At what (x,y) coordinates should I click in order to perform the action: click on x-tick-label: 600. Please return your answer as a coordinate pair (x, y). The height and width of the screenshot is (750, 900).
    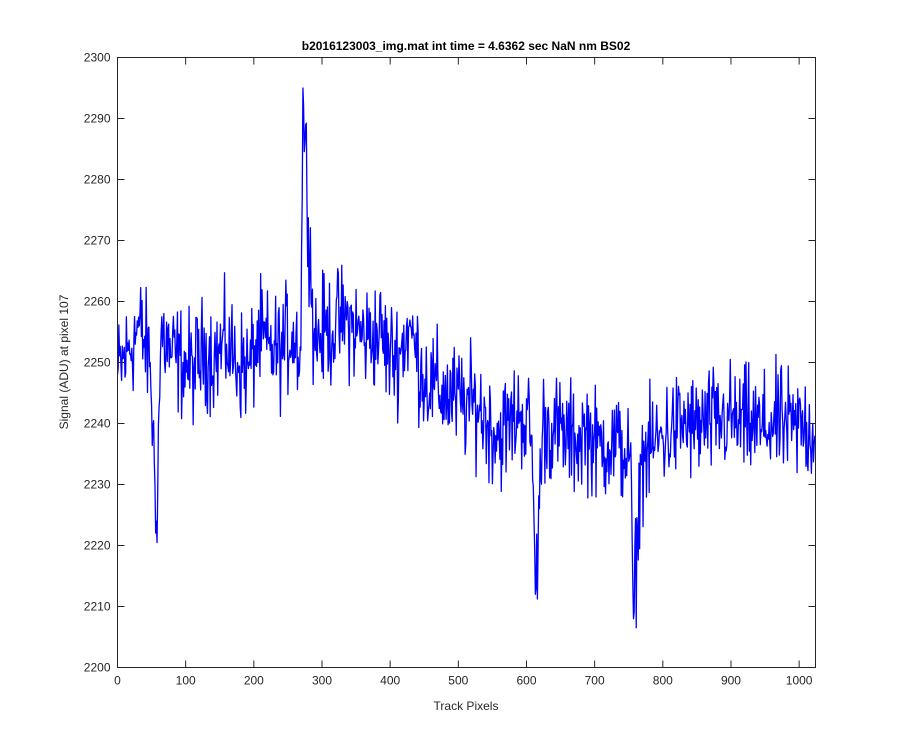
    Looking at the image, I should click on (526, 681).